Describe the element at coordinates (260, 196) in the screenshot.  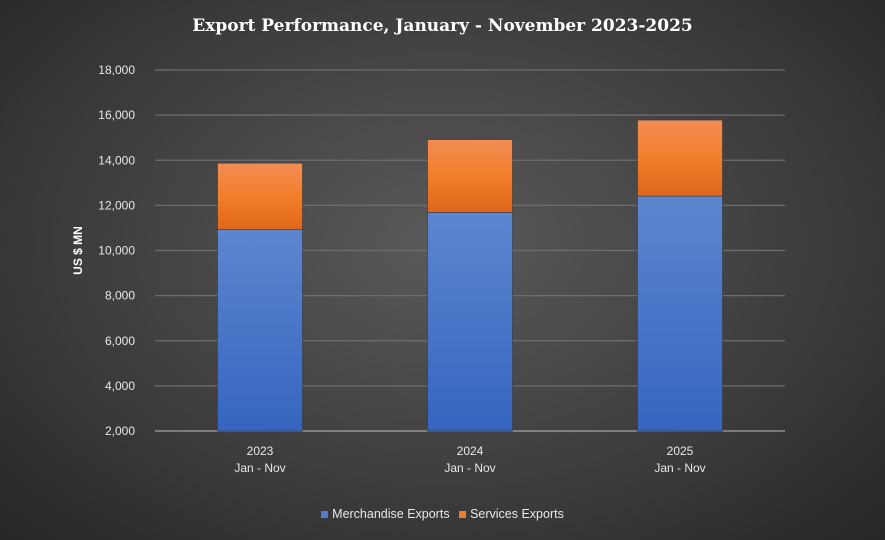
I see `bar-services-exports-2023` at that location.